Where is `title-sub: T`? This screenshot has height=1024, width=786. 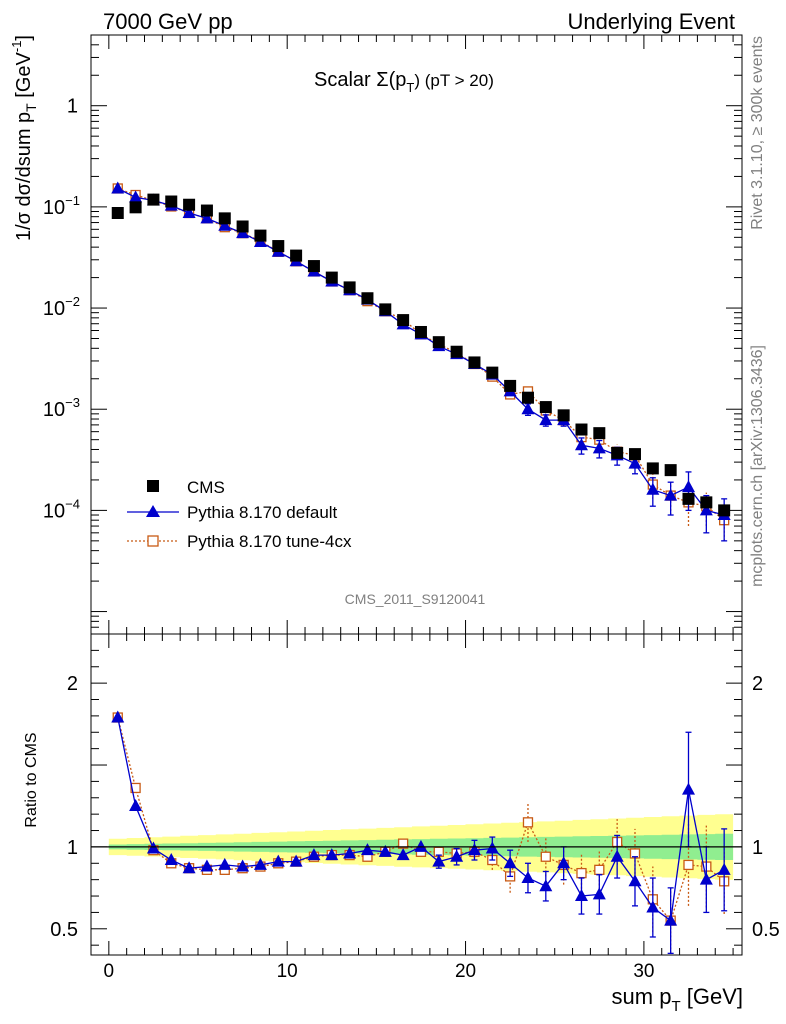 title-sub: T is located at coordinates (410, 87).